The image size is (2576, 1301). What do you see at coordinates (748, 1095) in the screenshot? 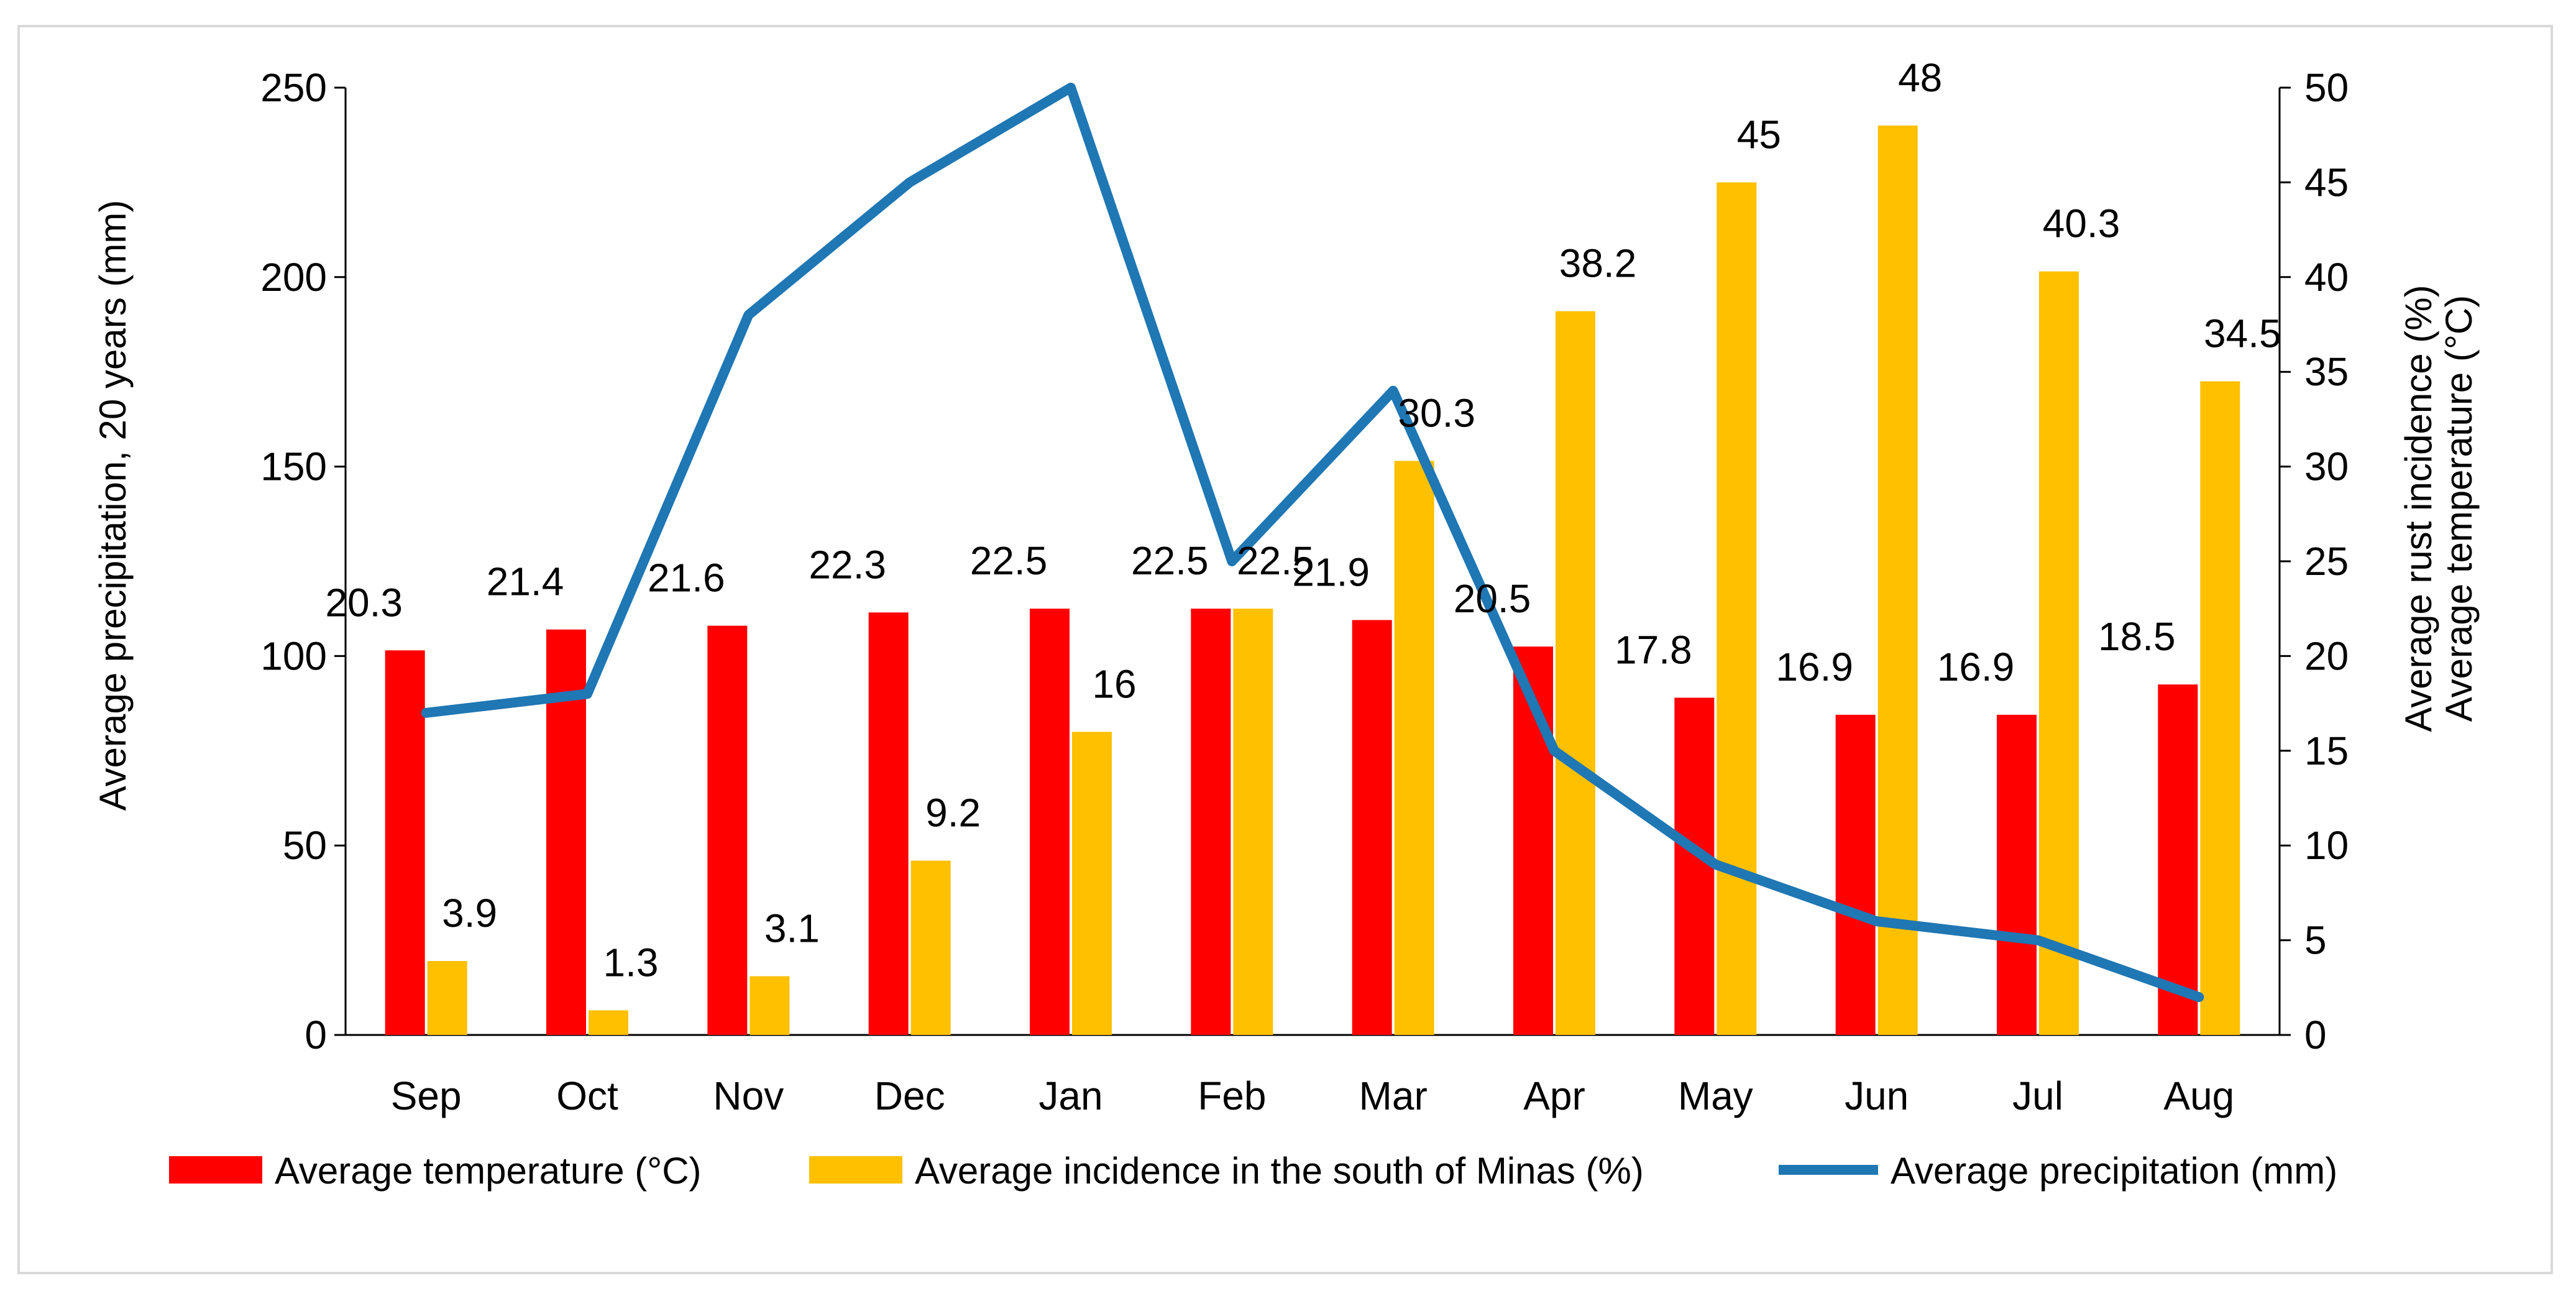
I see `x-tick-label: Nov` at bounding box center [748, 1095].